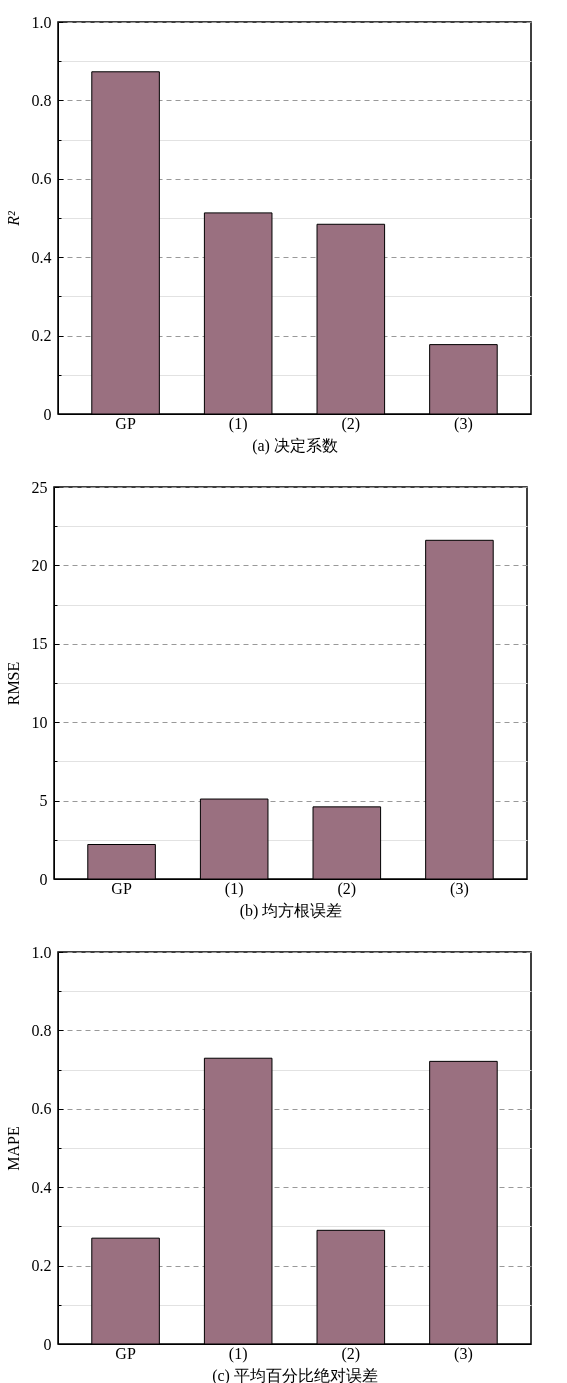 This screenshot has width=567, height=1383. I want to click on x-axis-title: (a) 决定系数, so click(295, 445).